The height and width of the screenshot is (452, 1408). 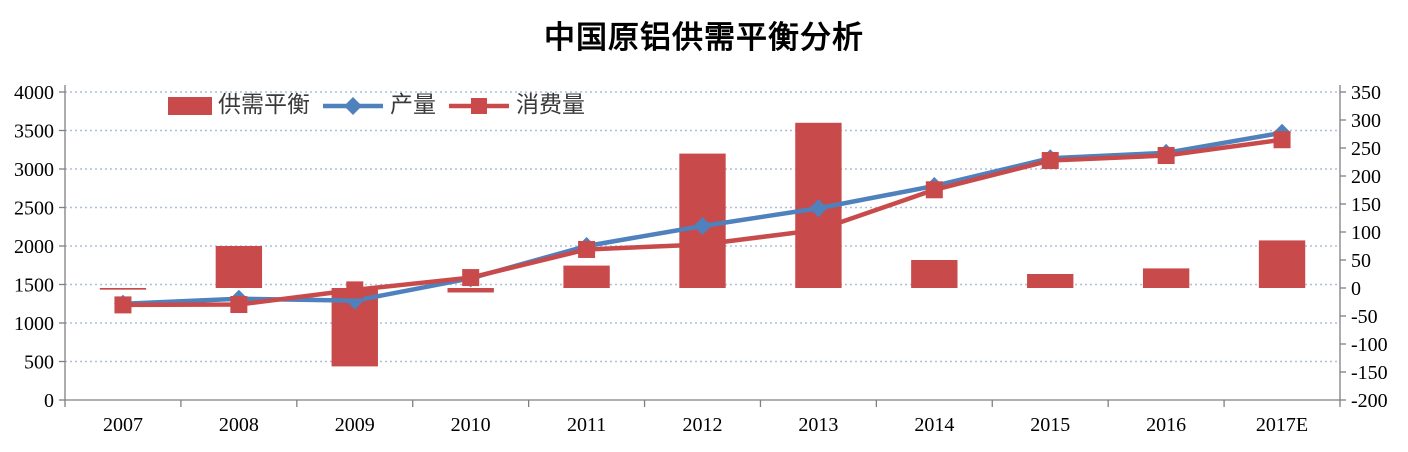 What do you see at coordinates (702, 244) in the screenshot?
I see `consumption-marker-2012` at bounding box center [702, 244].